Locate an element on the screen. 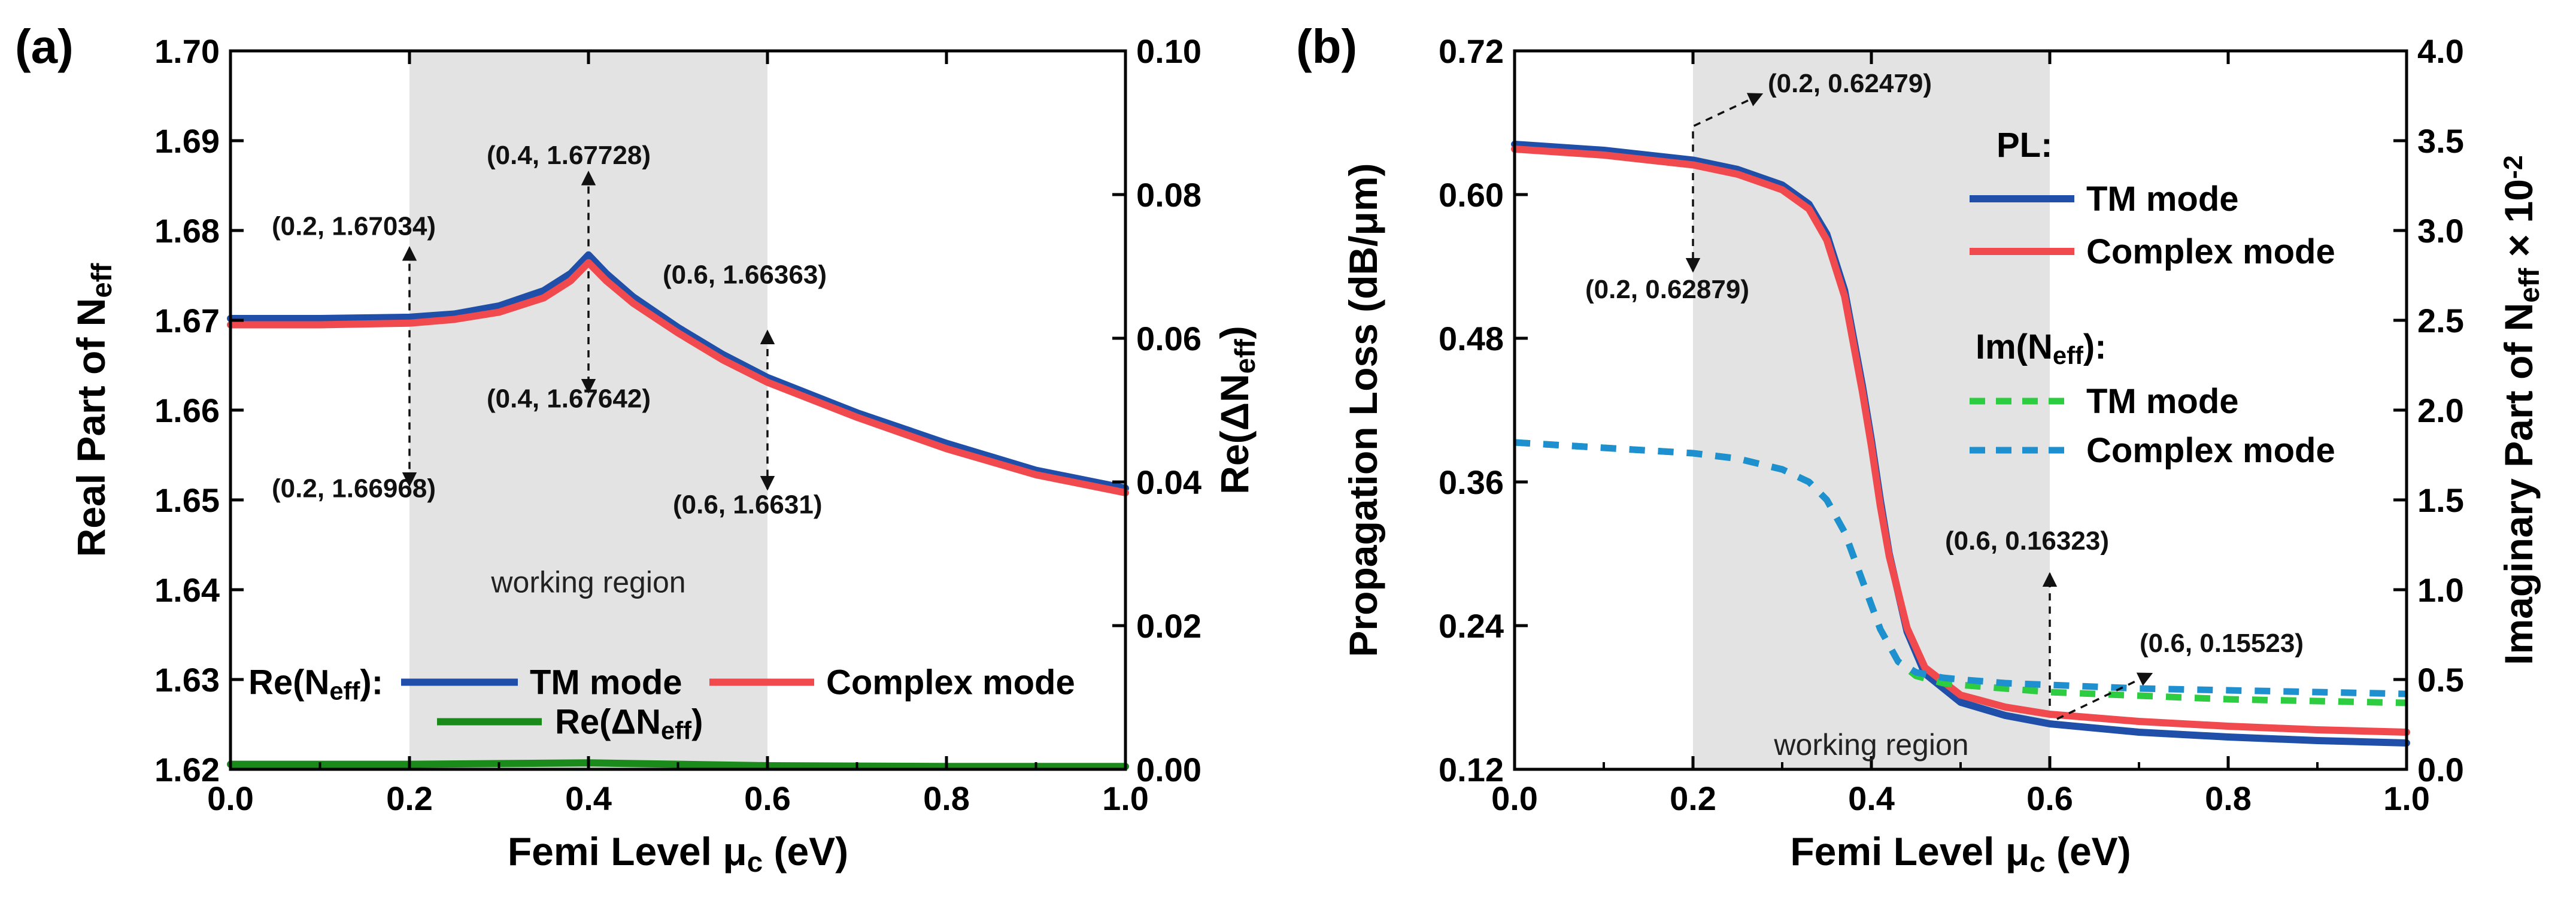 The width and height of the screenshot is (2576, 916). y-tick-label: 1.67 is located at coordinates (187, 321).